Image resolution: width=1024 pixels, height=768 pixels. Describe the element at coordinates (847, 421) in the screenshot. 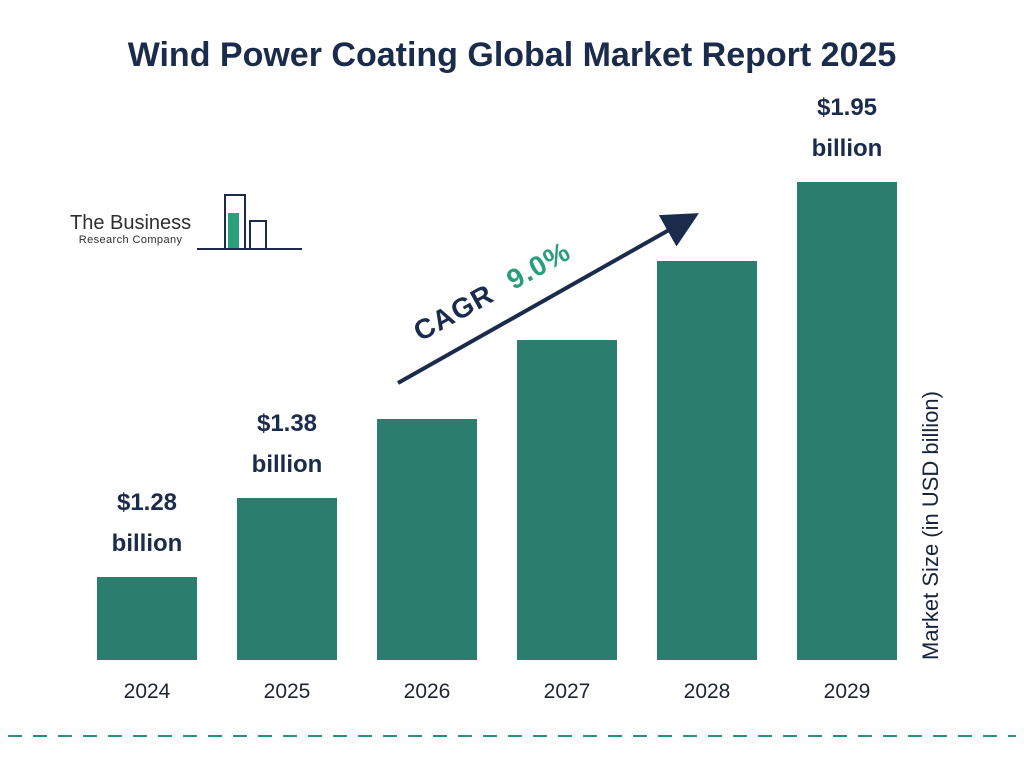

I see `bar-2029` at that location.